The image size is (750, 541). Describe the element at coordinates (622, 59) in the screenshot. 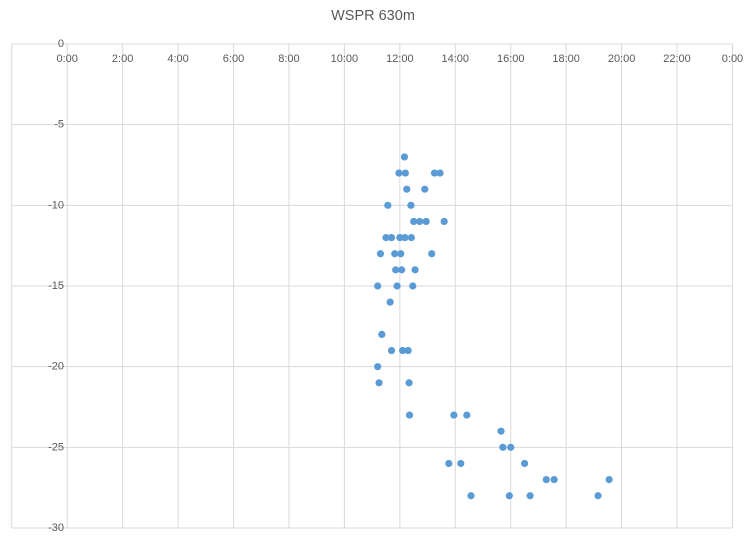

I see `x-tick-label: 20:00` at that location.